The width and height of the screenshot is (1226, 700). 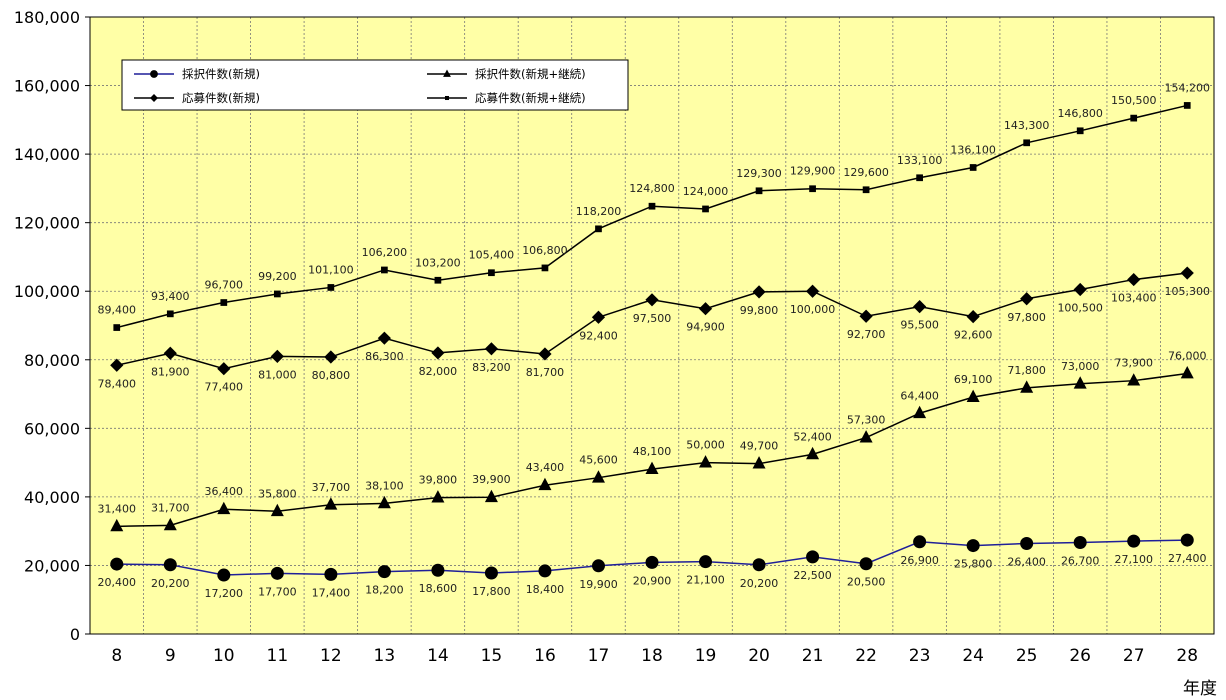 What do you see at coordinates (224, 285) in the screenshot?
I see `data-label: 96,700` at bounding box center [224, 285].